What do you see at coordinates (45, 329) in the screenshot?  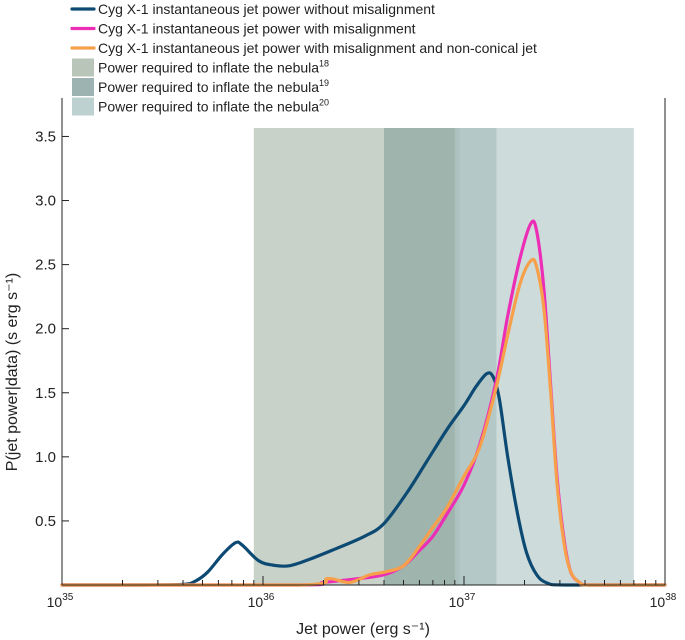 I see `y-tick-label: 2.0` at bounding box center [45, 329].